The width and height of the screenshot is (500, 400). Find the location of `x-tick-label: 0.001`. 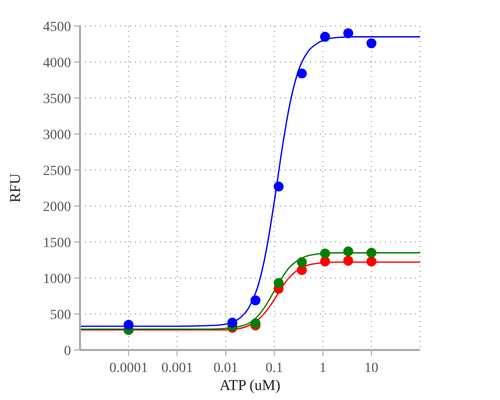

x-tick-label: 0.001 is located at coordinates (177, 368).